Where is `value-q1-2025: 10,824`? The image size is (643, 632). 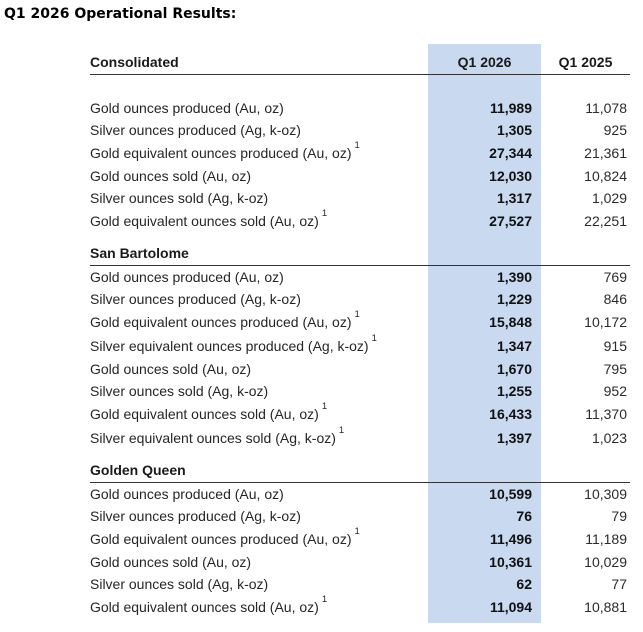
value-q1-2025: 10,824 is located at coordinates (605, 176).